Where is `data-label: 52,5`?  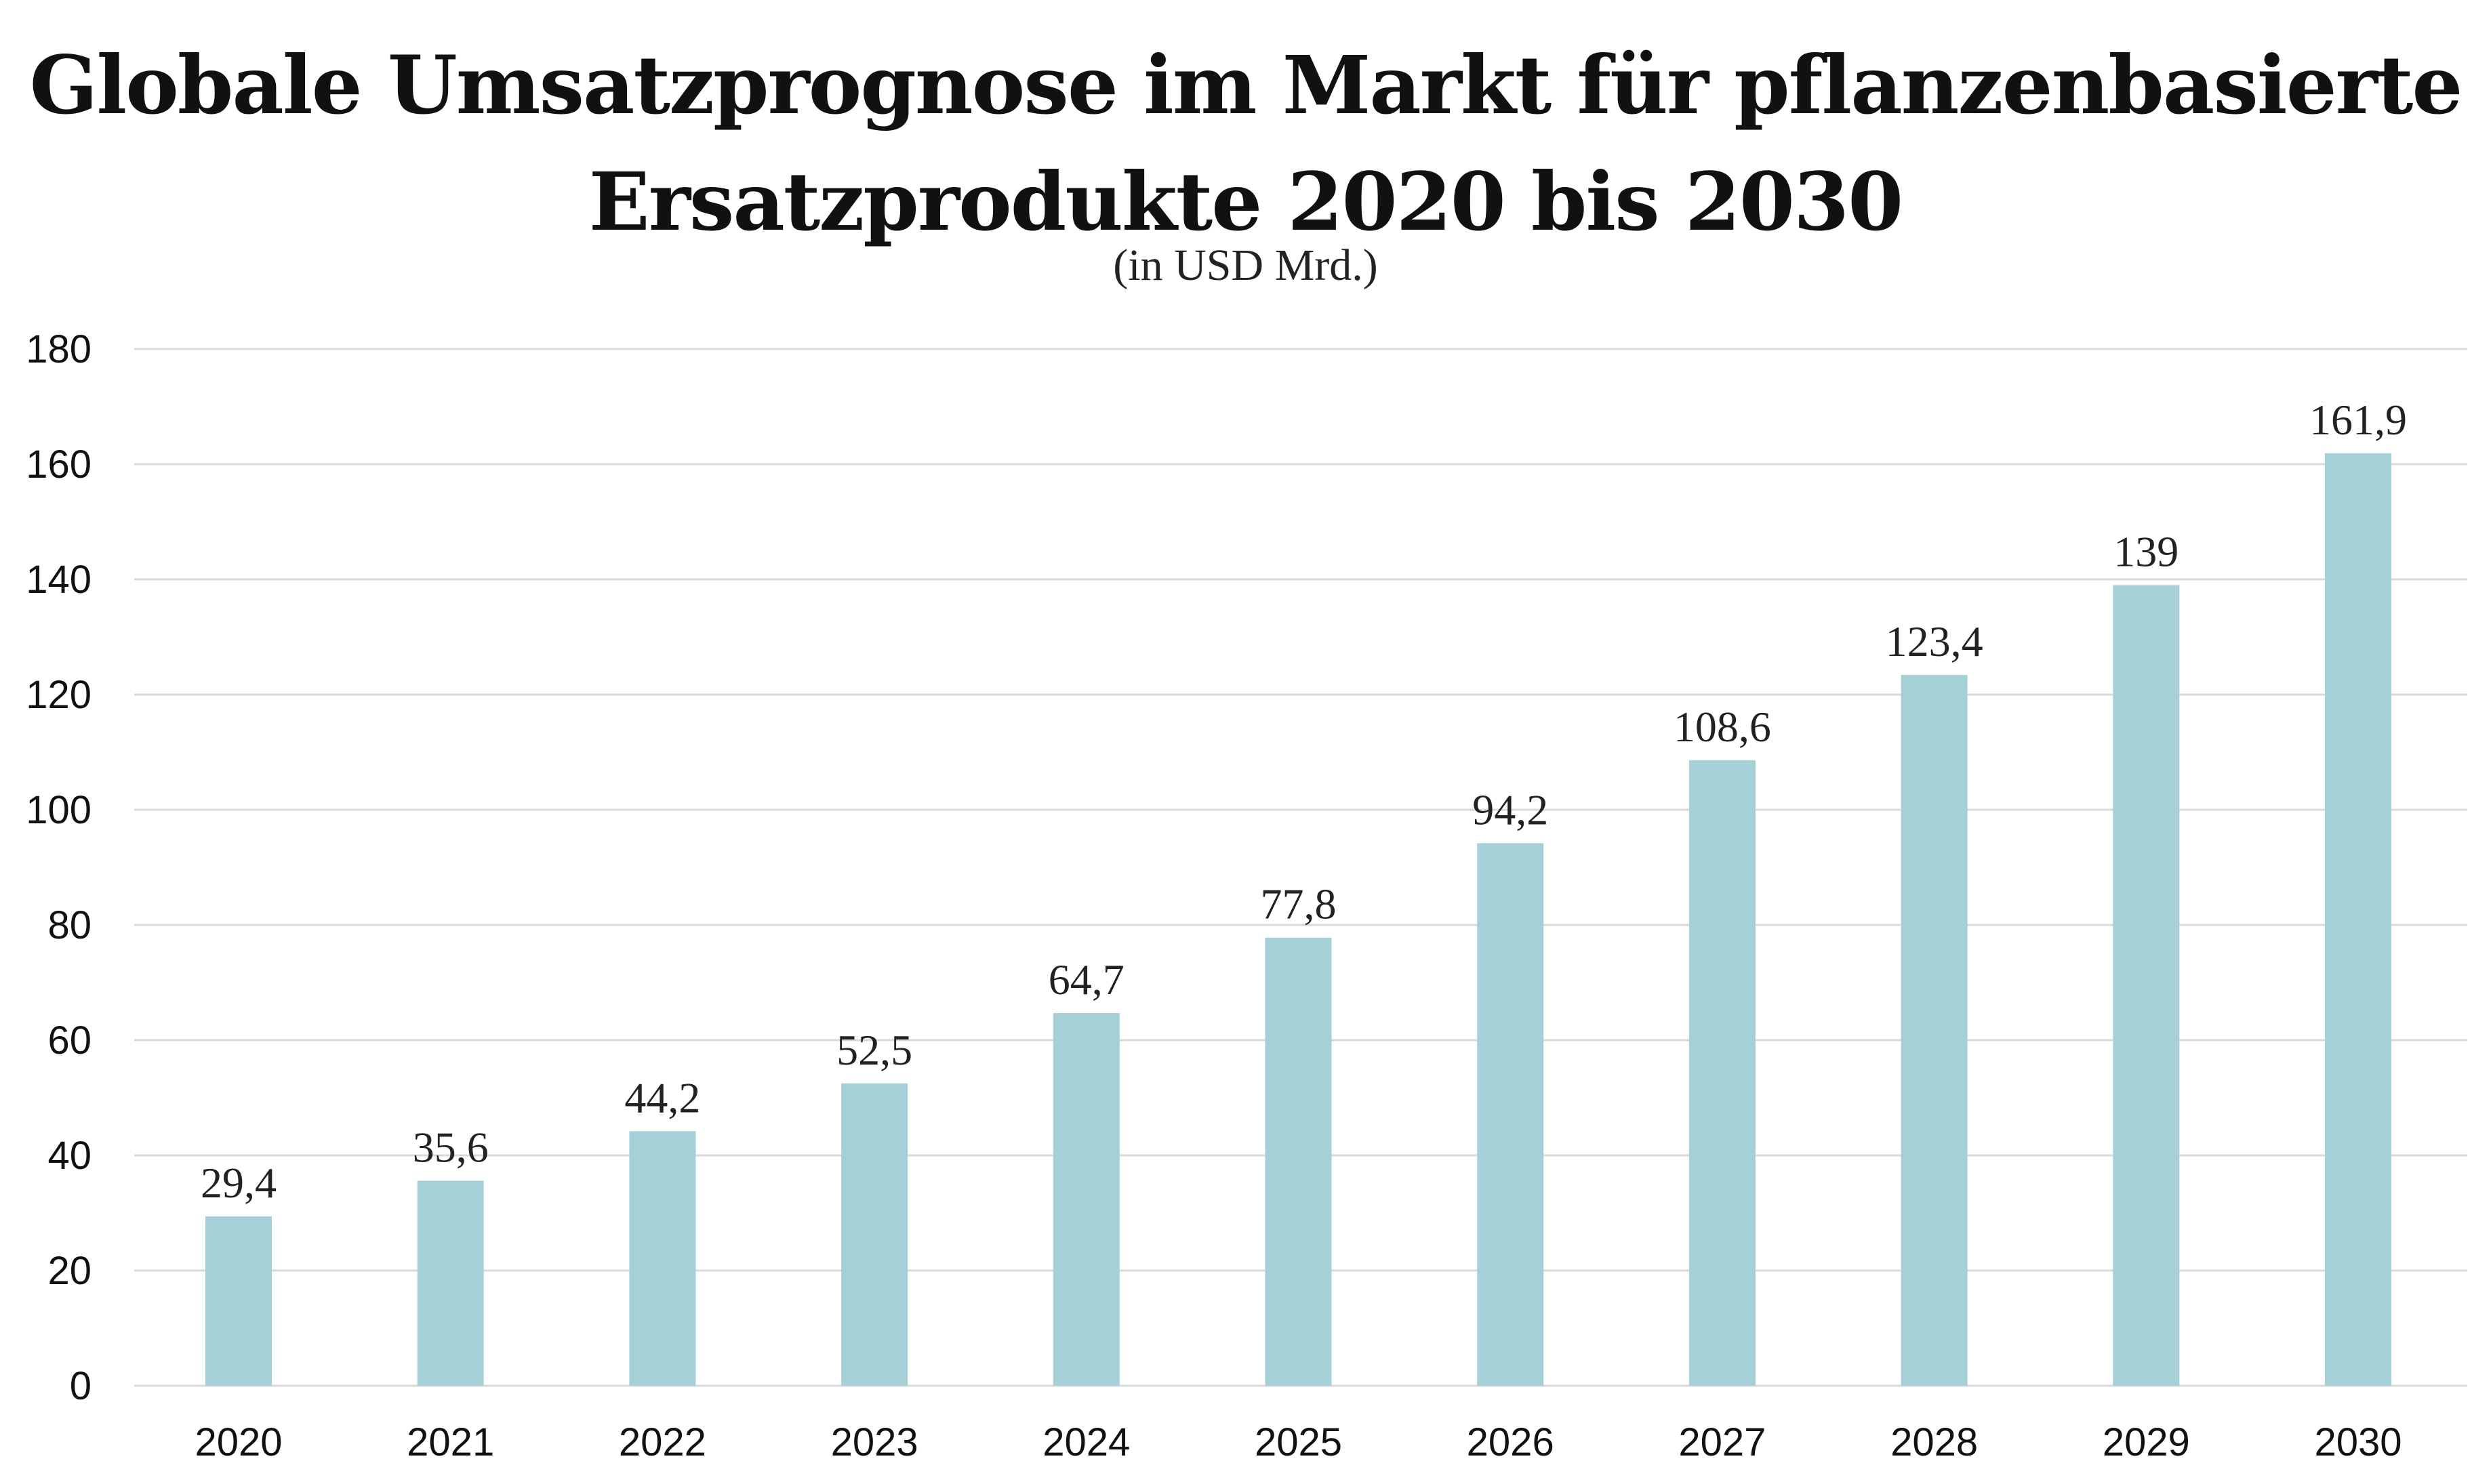 data-label: 52,5 is located at coordinates (874, 1050).